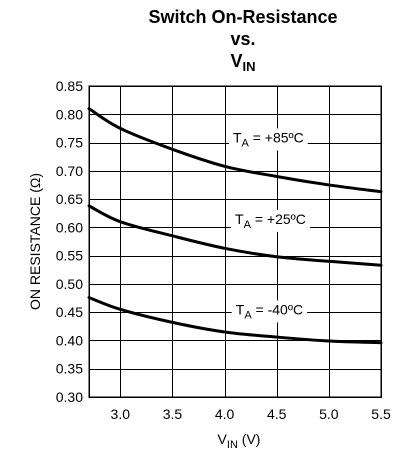  What do you see at coordinates (69, 284) in the screenshot?
I see `y-tick-label: 0.50` at bounding box center [69, 284].